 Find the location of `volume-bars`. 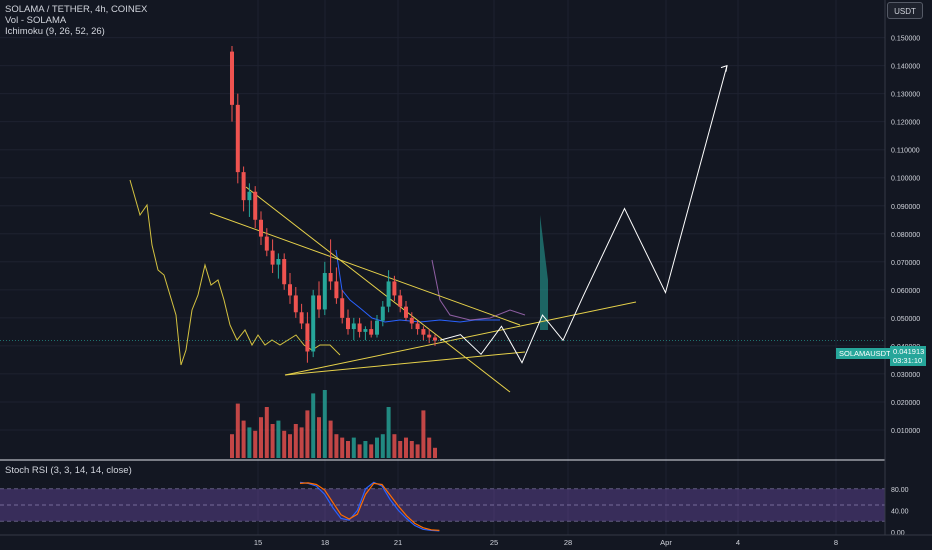

volume-bars is located at coordinates (333, 424).